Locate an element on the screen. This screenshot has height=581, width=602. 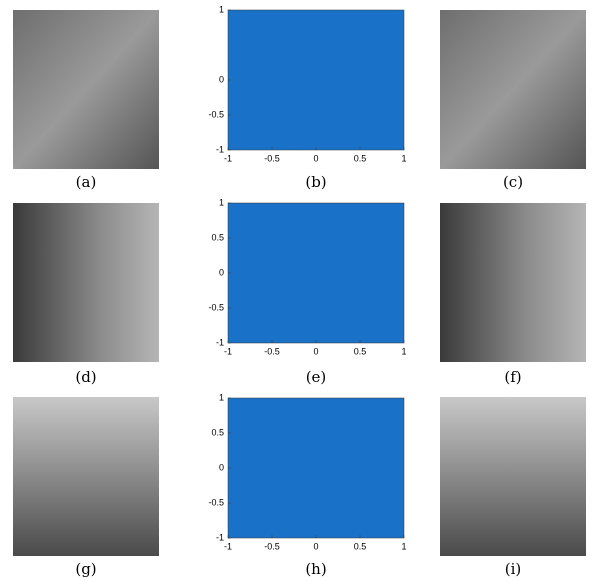
caption: (d) is located at coordinates (85, 377).